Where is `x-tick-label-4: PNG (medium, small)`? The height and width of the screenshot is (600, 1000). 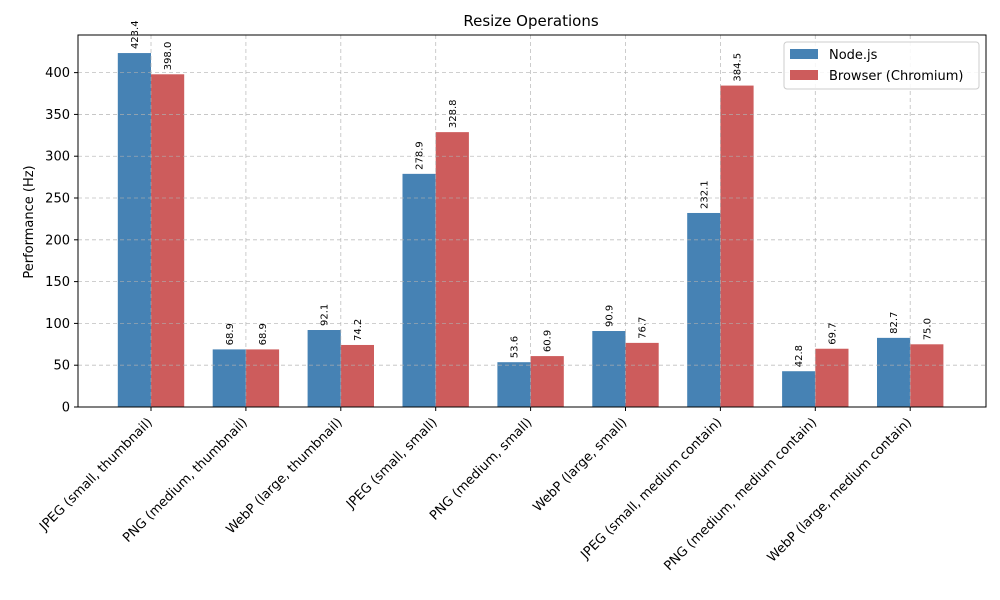
x-tick-label-4: PNG (medium, small) is located at coordinates (481, 469).